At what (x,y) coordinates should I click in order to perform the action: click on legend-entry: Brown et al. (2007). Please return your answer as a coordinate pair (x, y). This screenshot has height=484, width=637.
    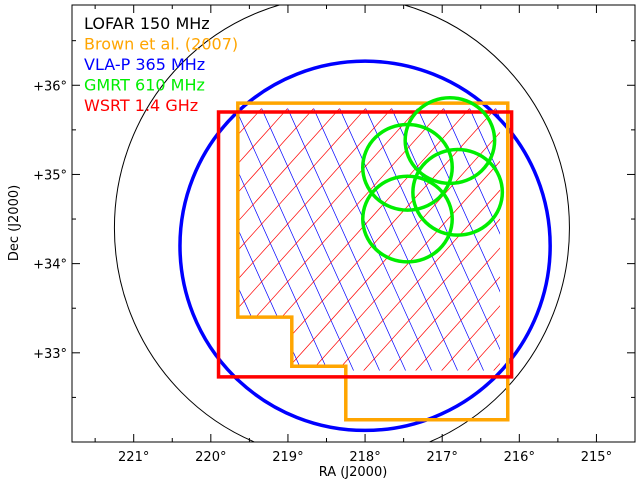
    Looking at the image, I should click on (161, 44).